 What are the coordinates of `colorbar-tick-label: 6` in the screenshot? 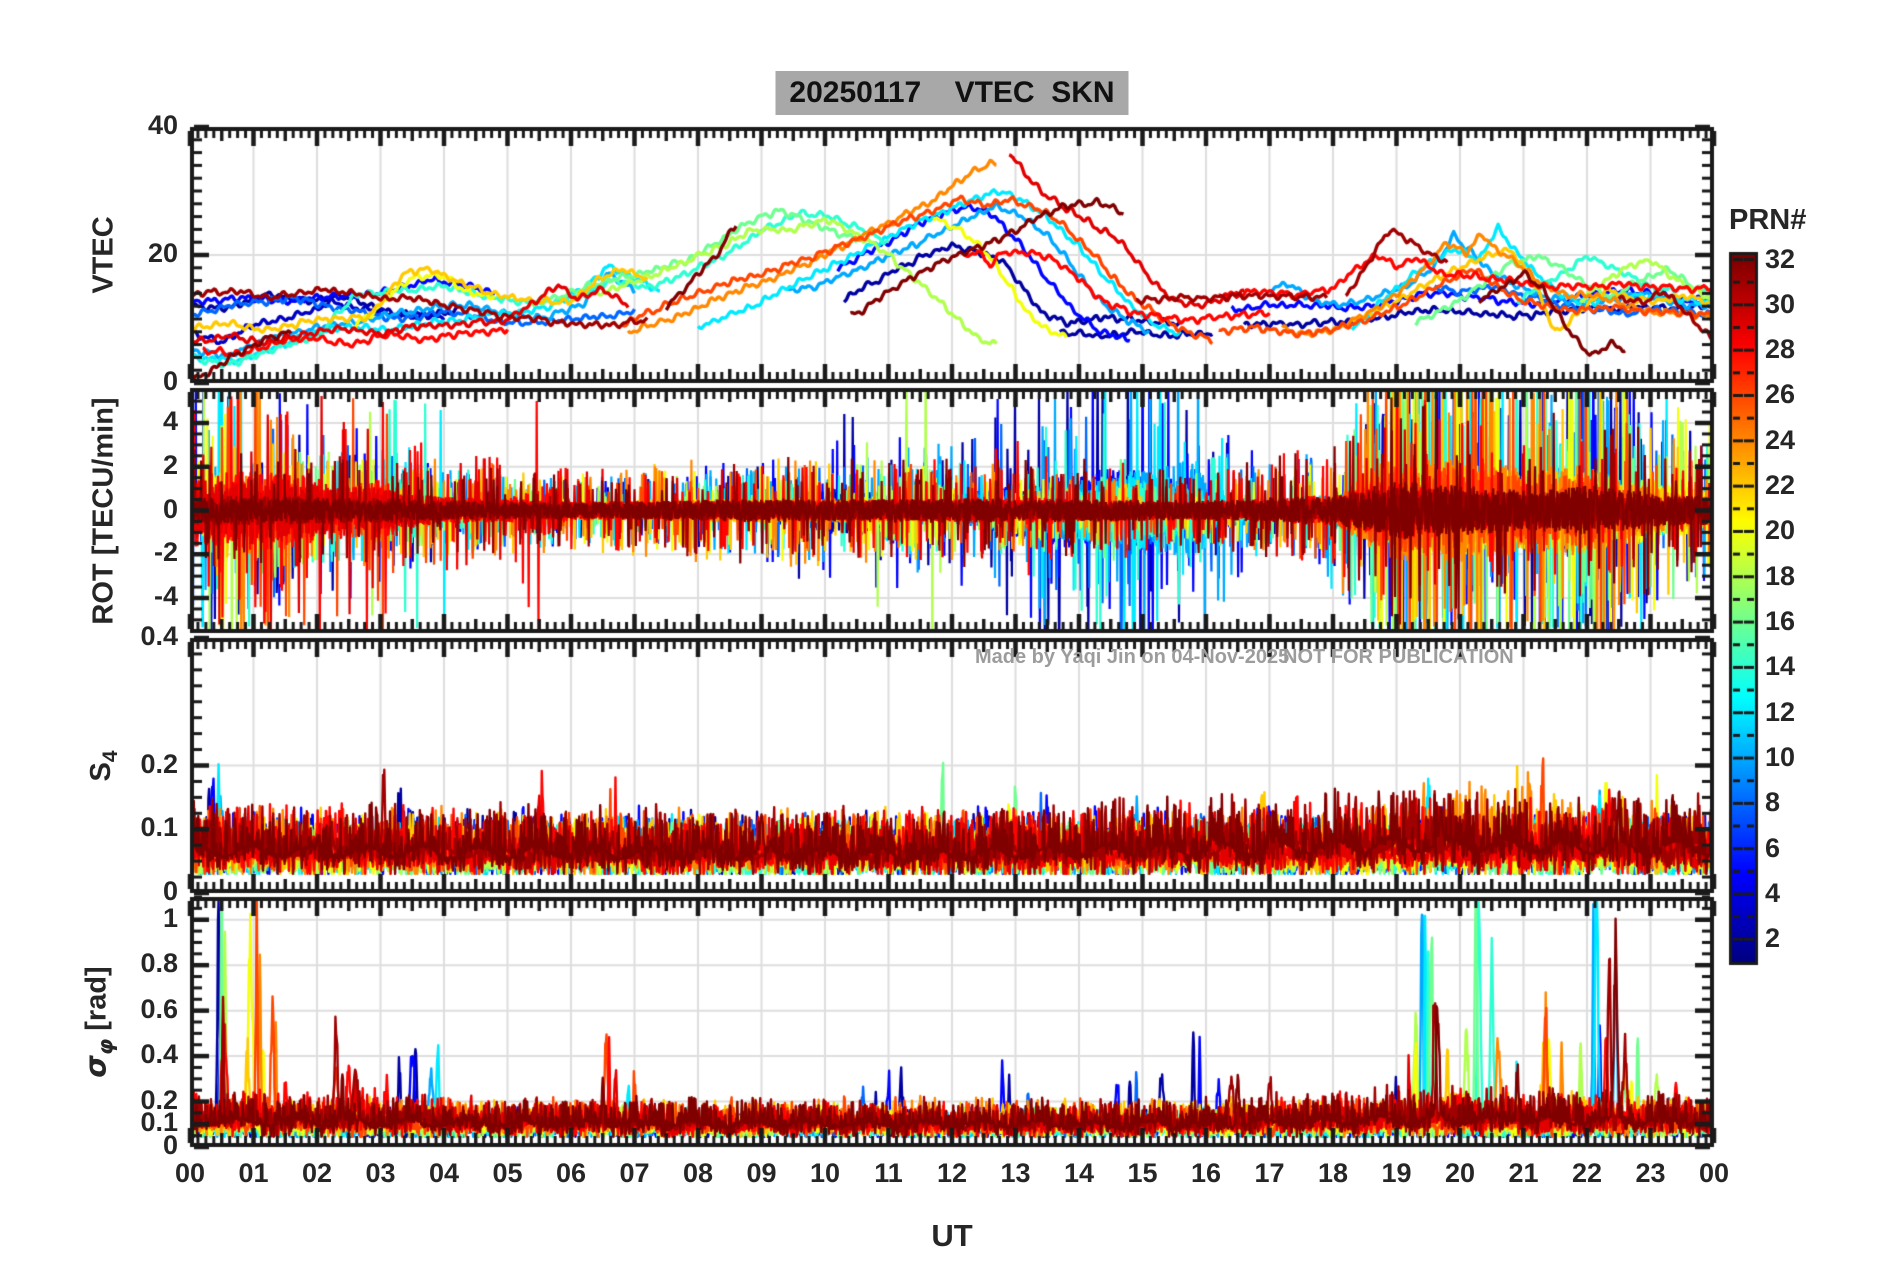 It's located at (1773, 847).